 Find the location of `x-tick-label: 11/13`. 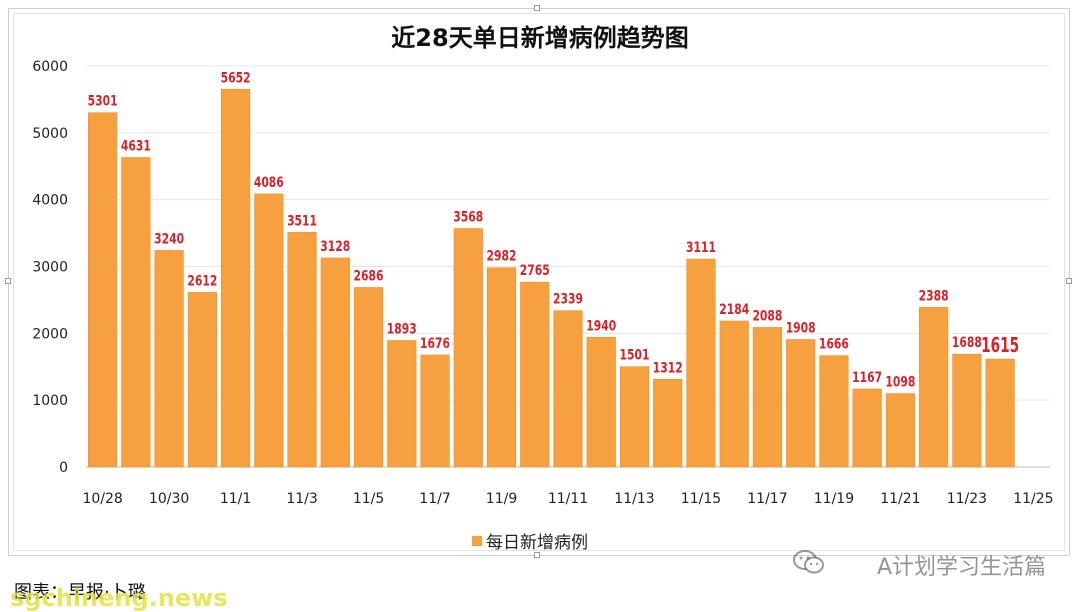

x-tick-label: 11/13 is located at coordinates (634, 499).